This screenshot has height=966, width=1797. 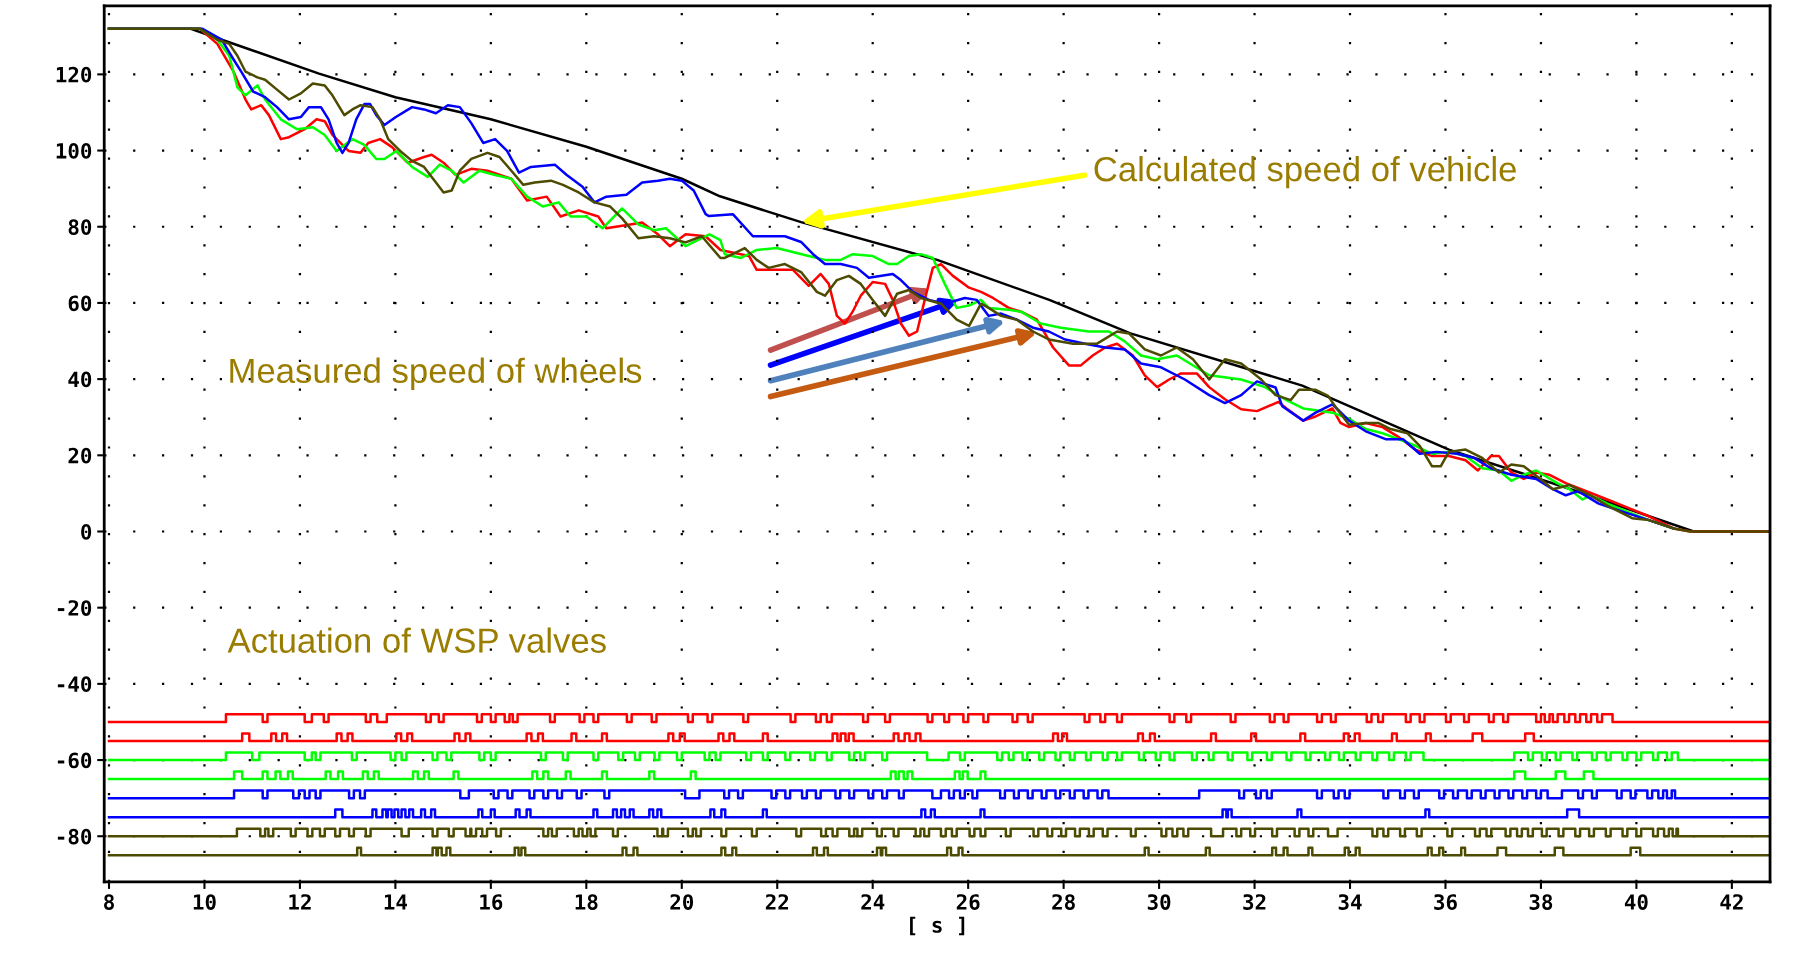 I want to click on x-tick-label: 18, so click(x=586, y=902).